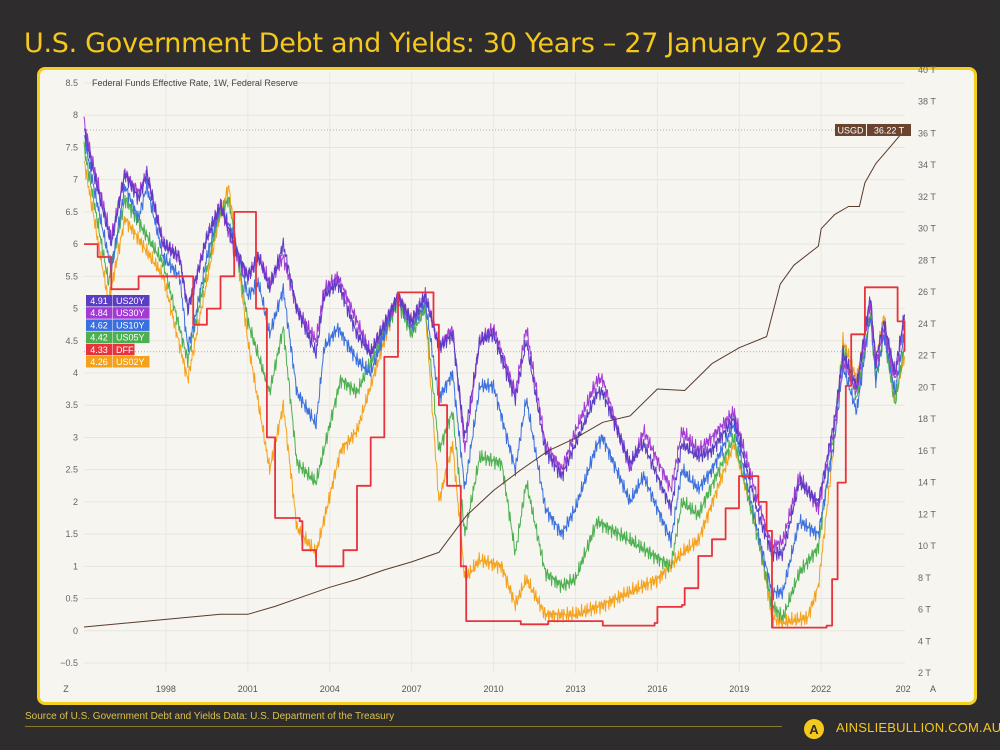 Image resolution: width=1000 pixels, height=750 pixels. What do you see at coordinates (412, 689) in the screenshot?
I see `x-tick-label: 2007` at bounding box center [412, 689].